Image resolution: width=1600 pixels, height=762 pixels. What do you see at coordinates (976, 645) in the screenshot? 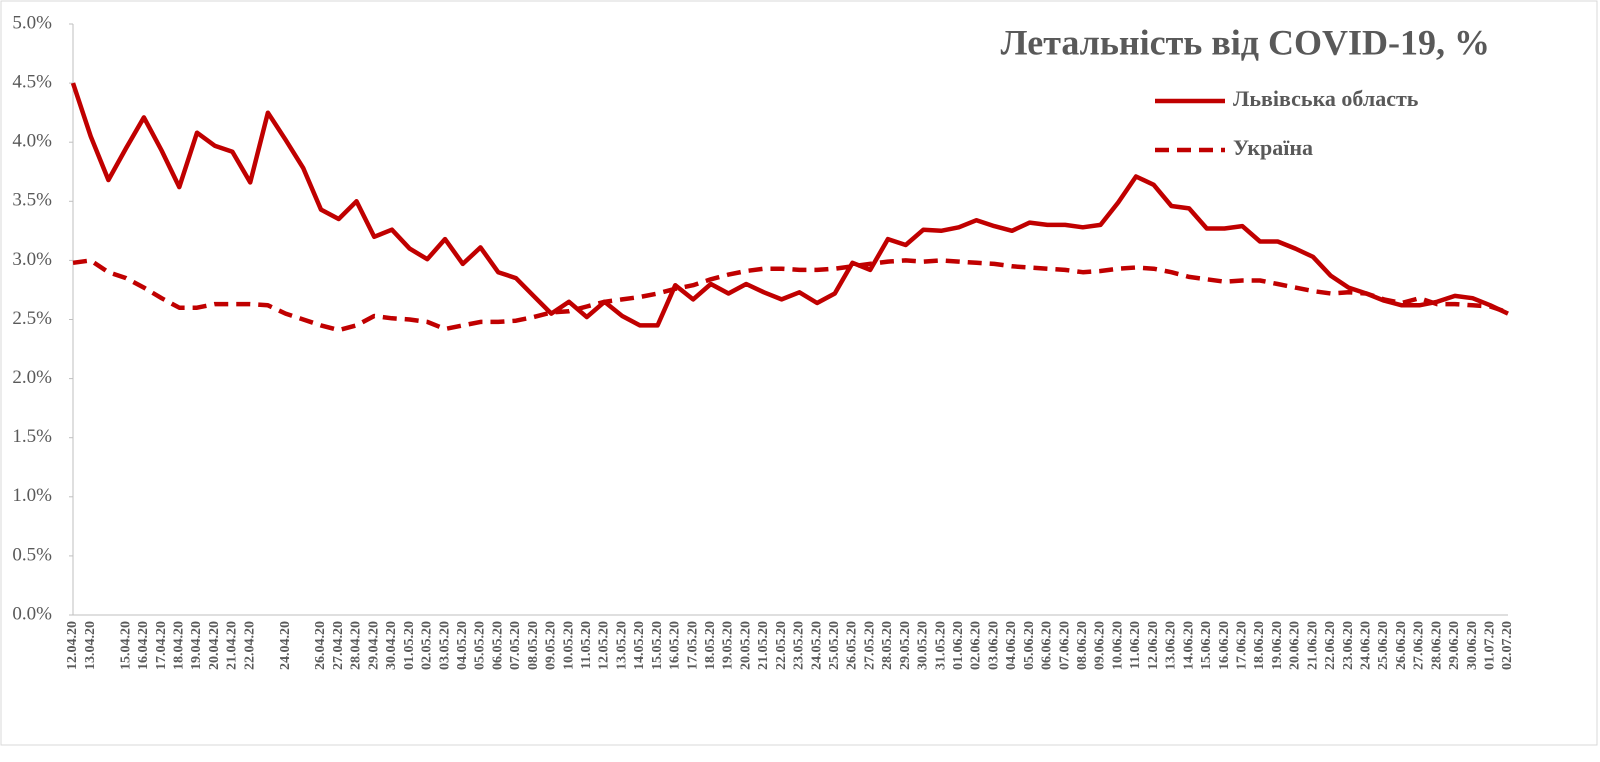
I see `x-tick-label: 02.06.20` at bounding box center [976, 645].